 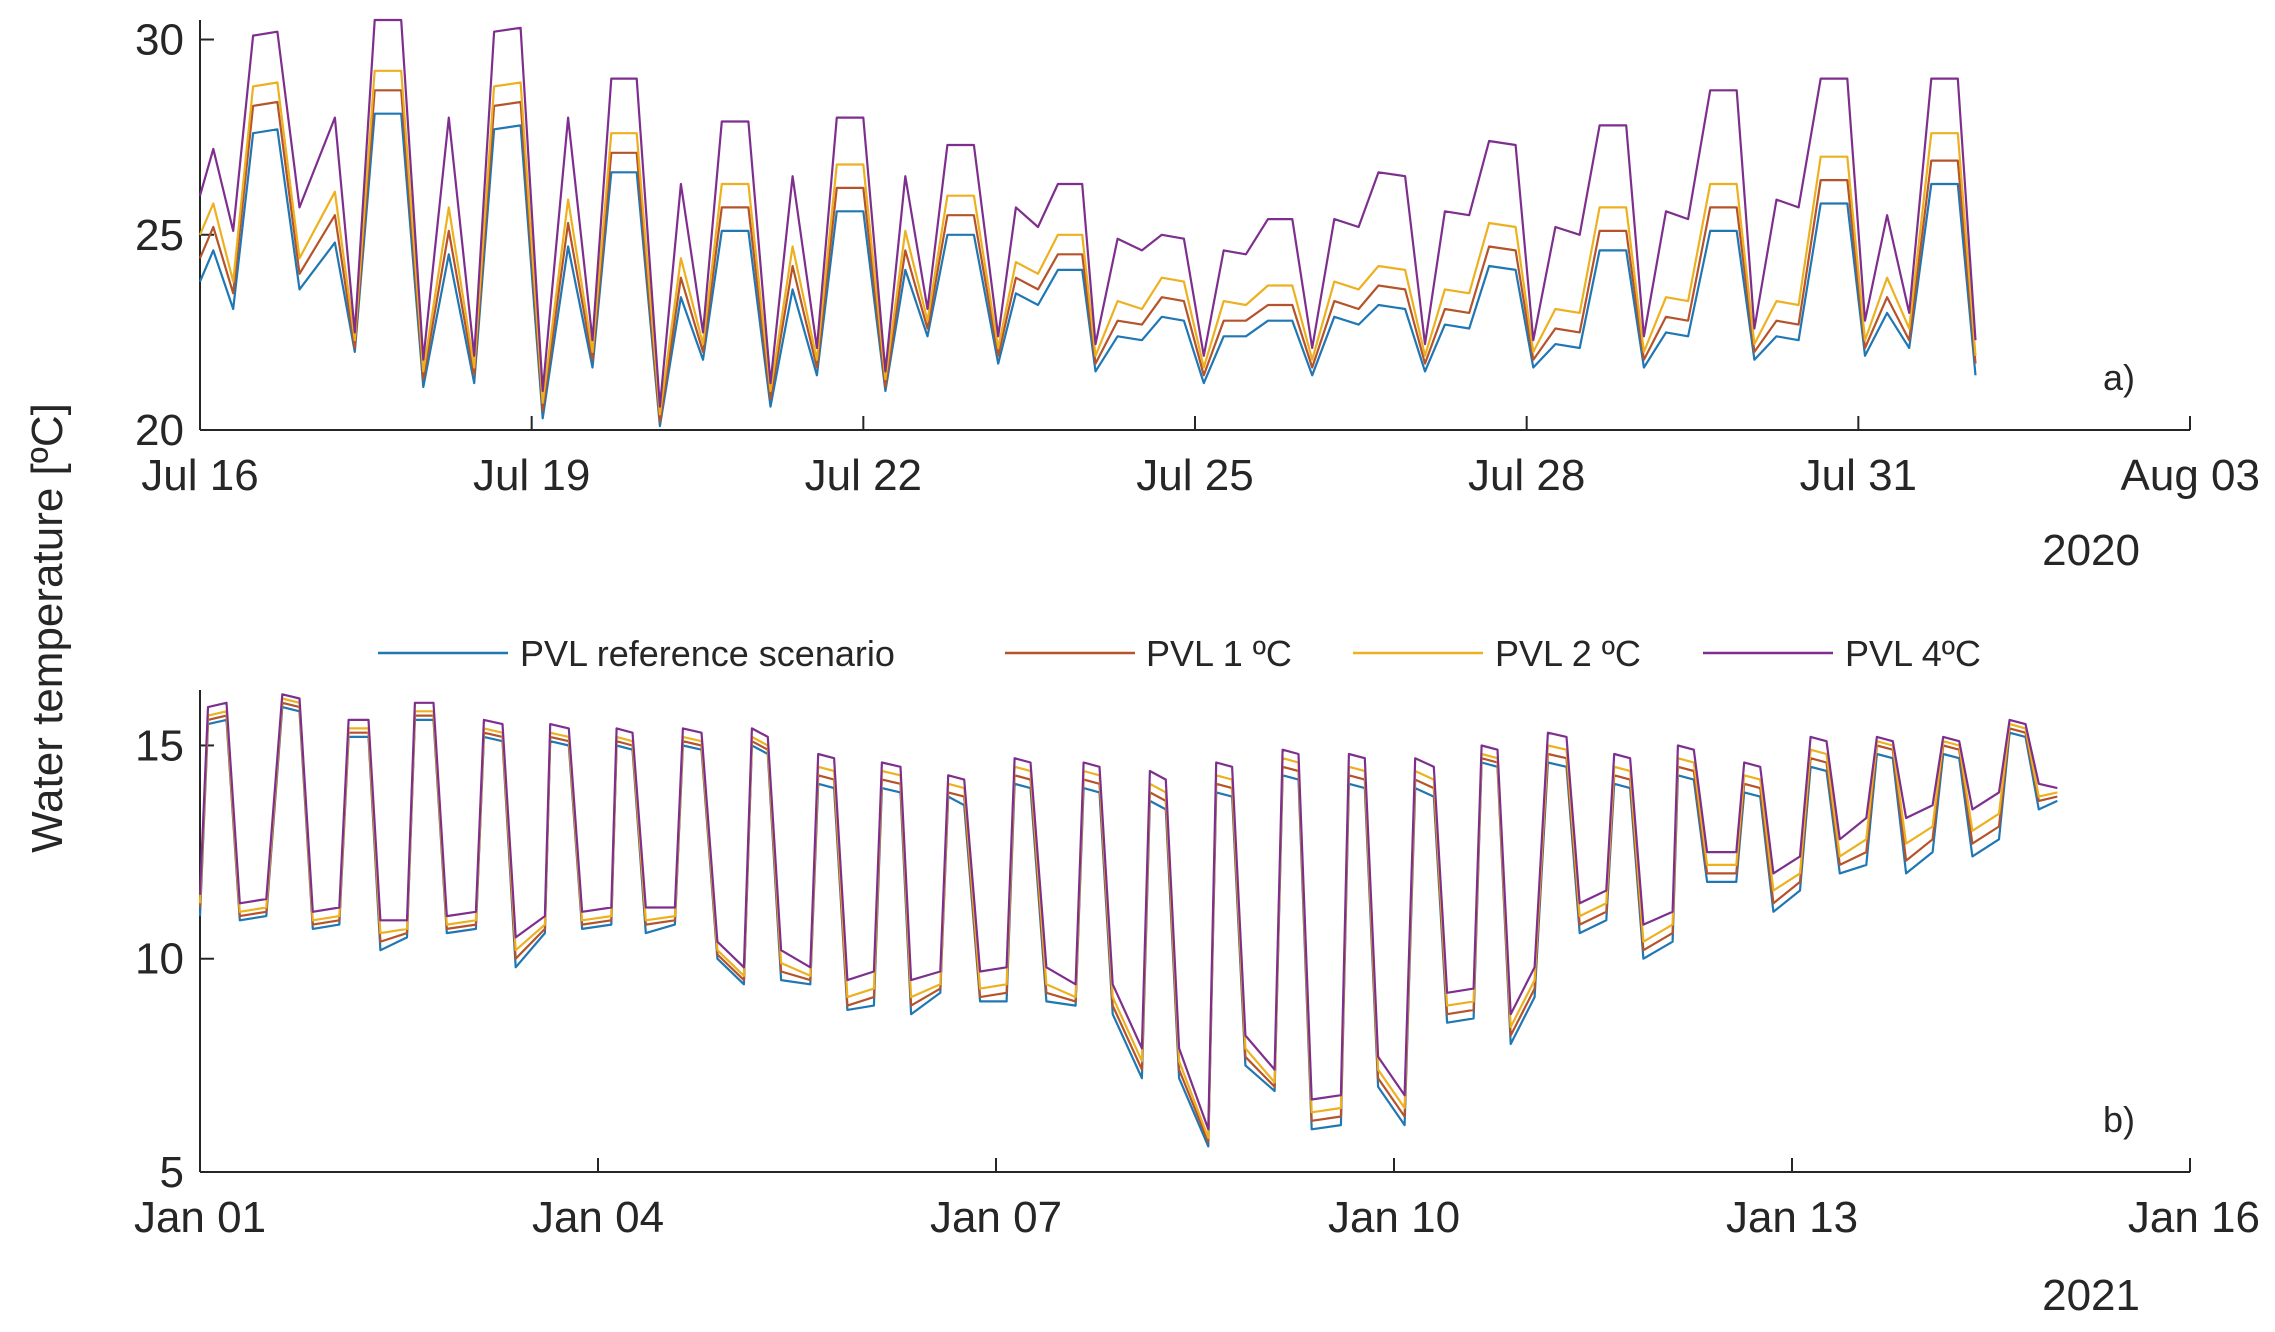 I want to click on y-tick-label: 30, so click(x=159, y=40).